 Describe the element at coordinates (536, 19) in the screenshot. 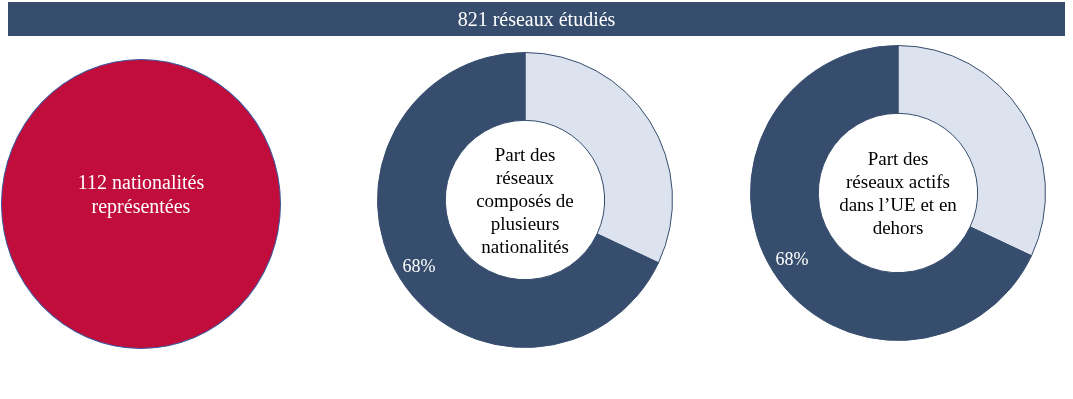

I see `text: 821 réseaux étudiés` at that location.